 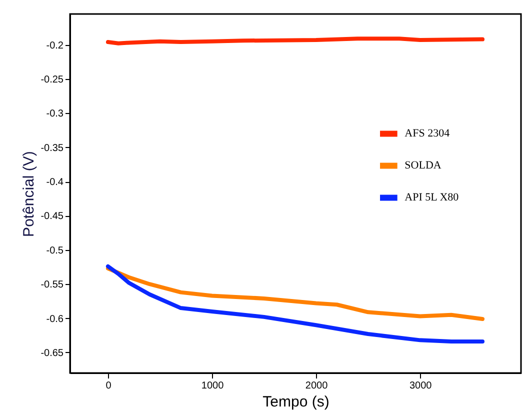 I want to click on y-tick-label: -0.25, so click(x=52, y=80).